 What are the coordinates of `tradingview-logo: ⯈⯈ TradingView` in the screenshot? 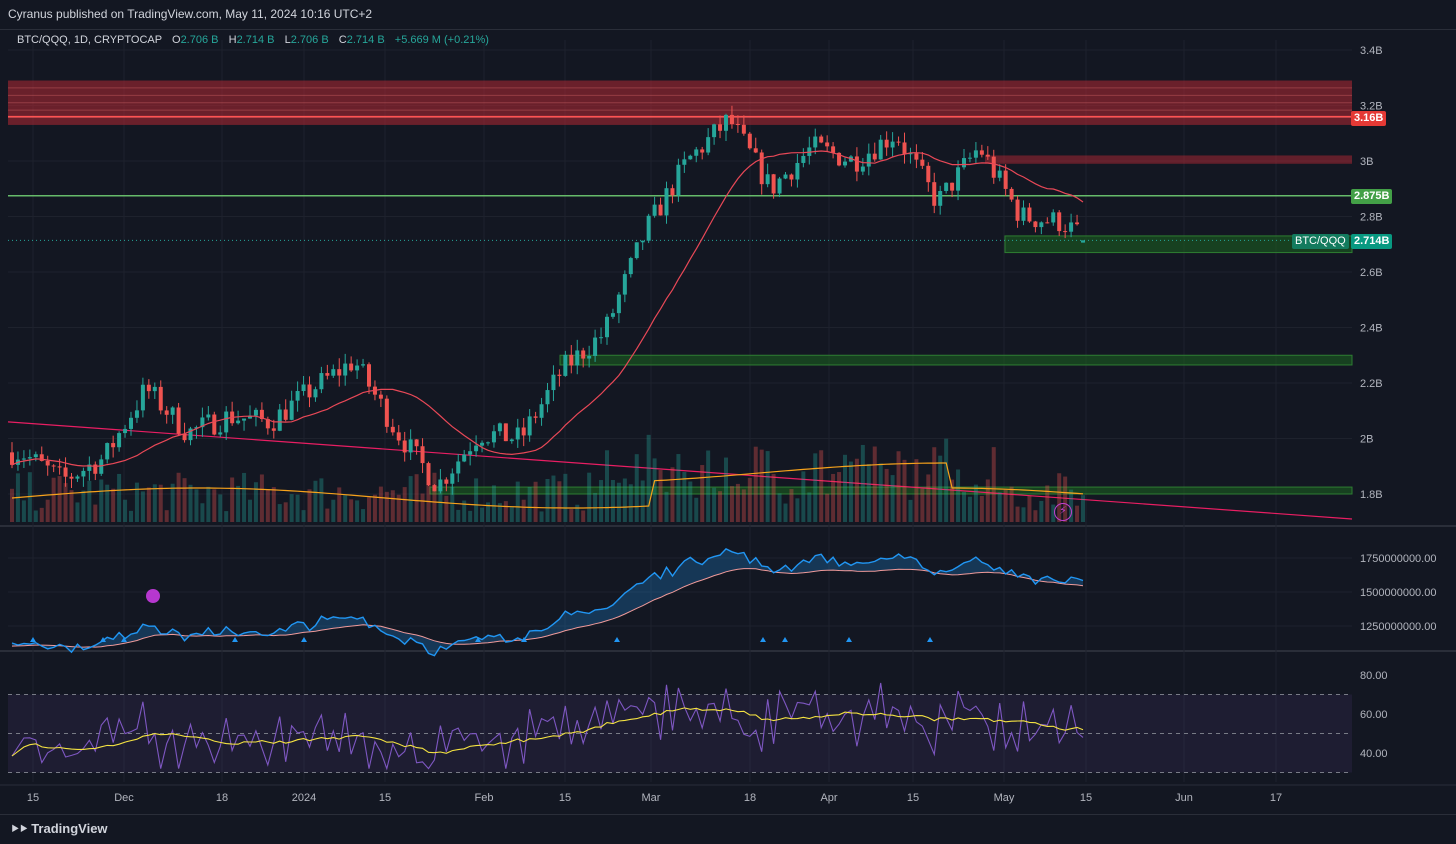 It's located at (59, 829).